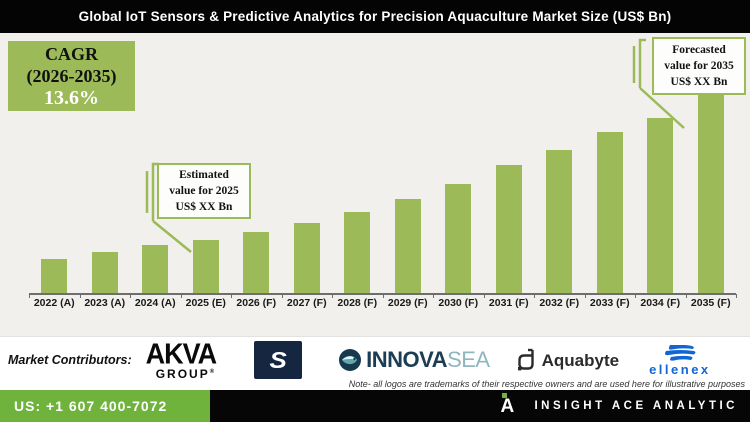 The image size is (750, 422). I want to click on bar-2022-a-, so click(54, 276).